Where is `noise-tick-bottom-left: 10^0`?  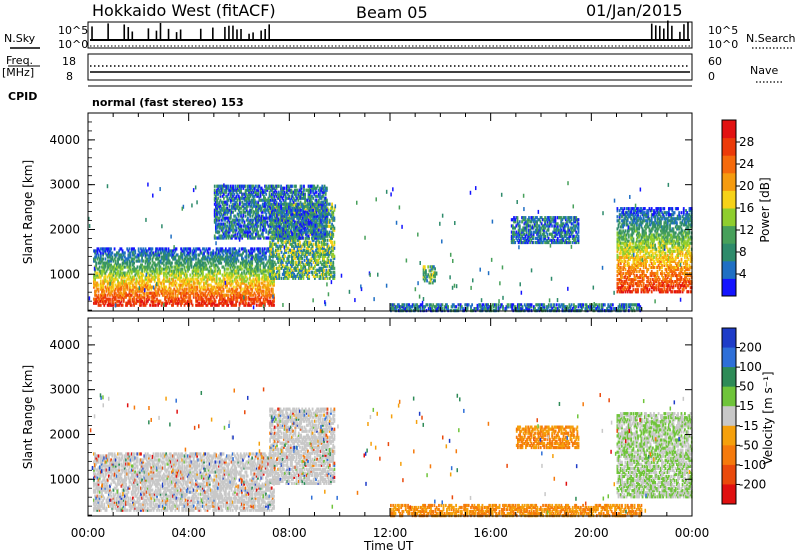
noise-tick-bottom-left: 10^0 is located at coordinates (73, 44).